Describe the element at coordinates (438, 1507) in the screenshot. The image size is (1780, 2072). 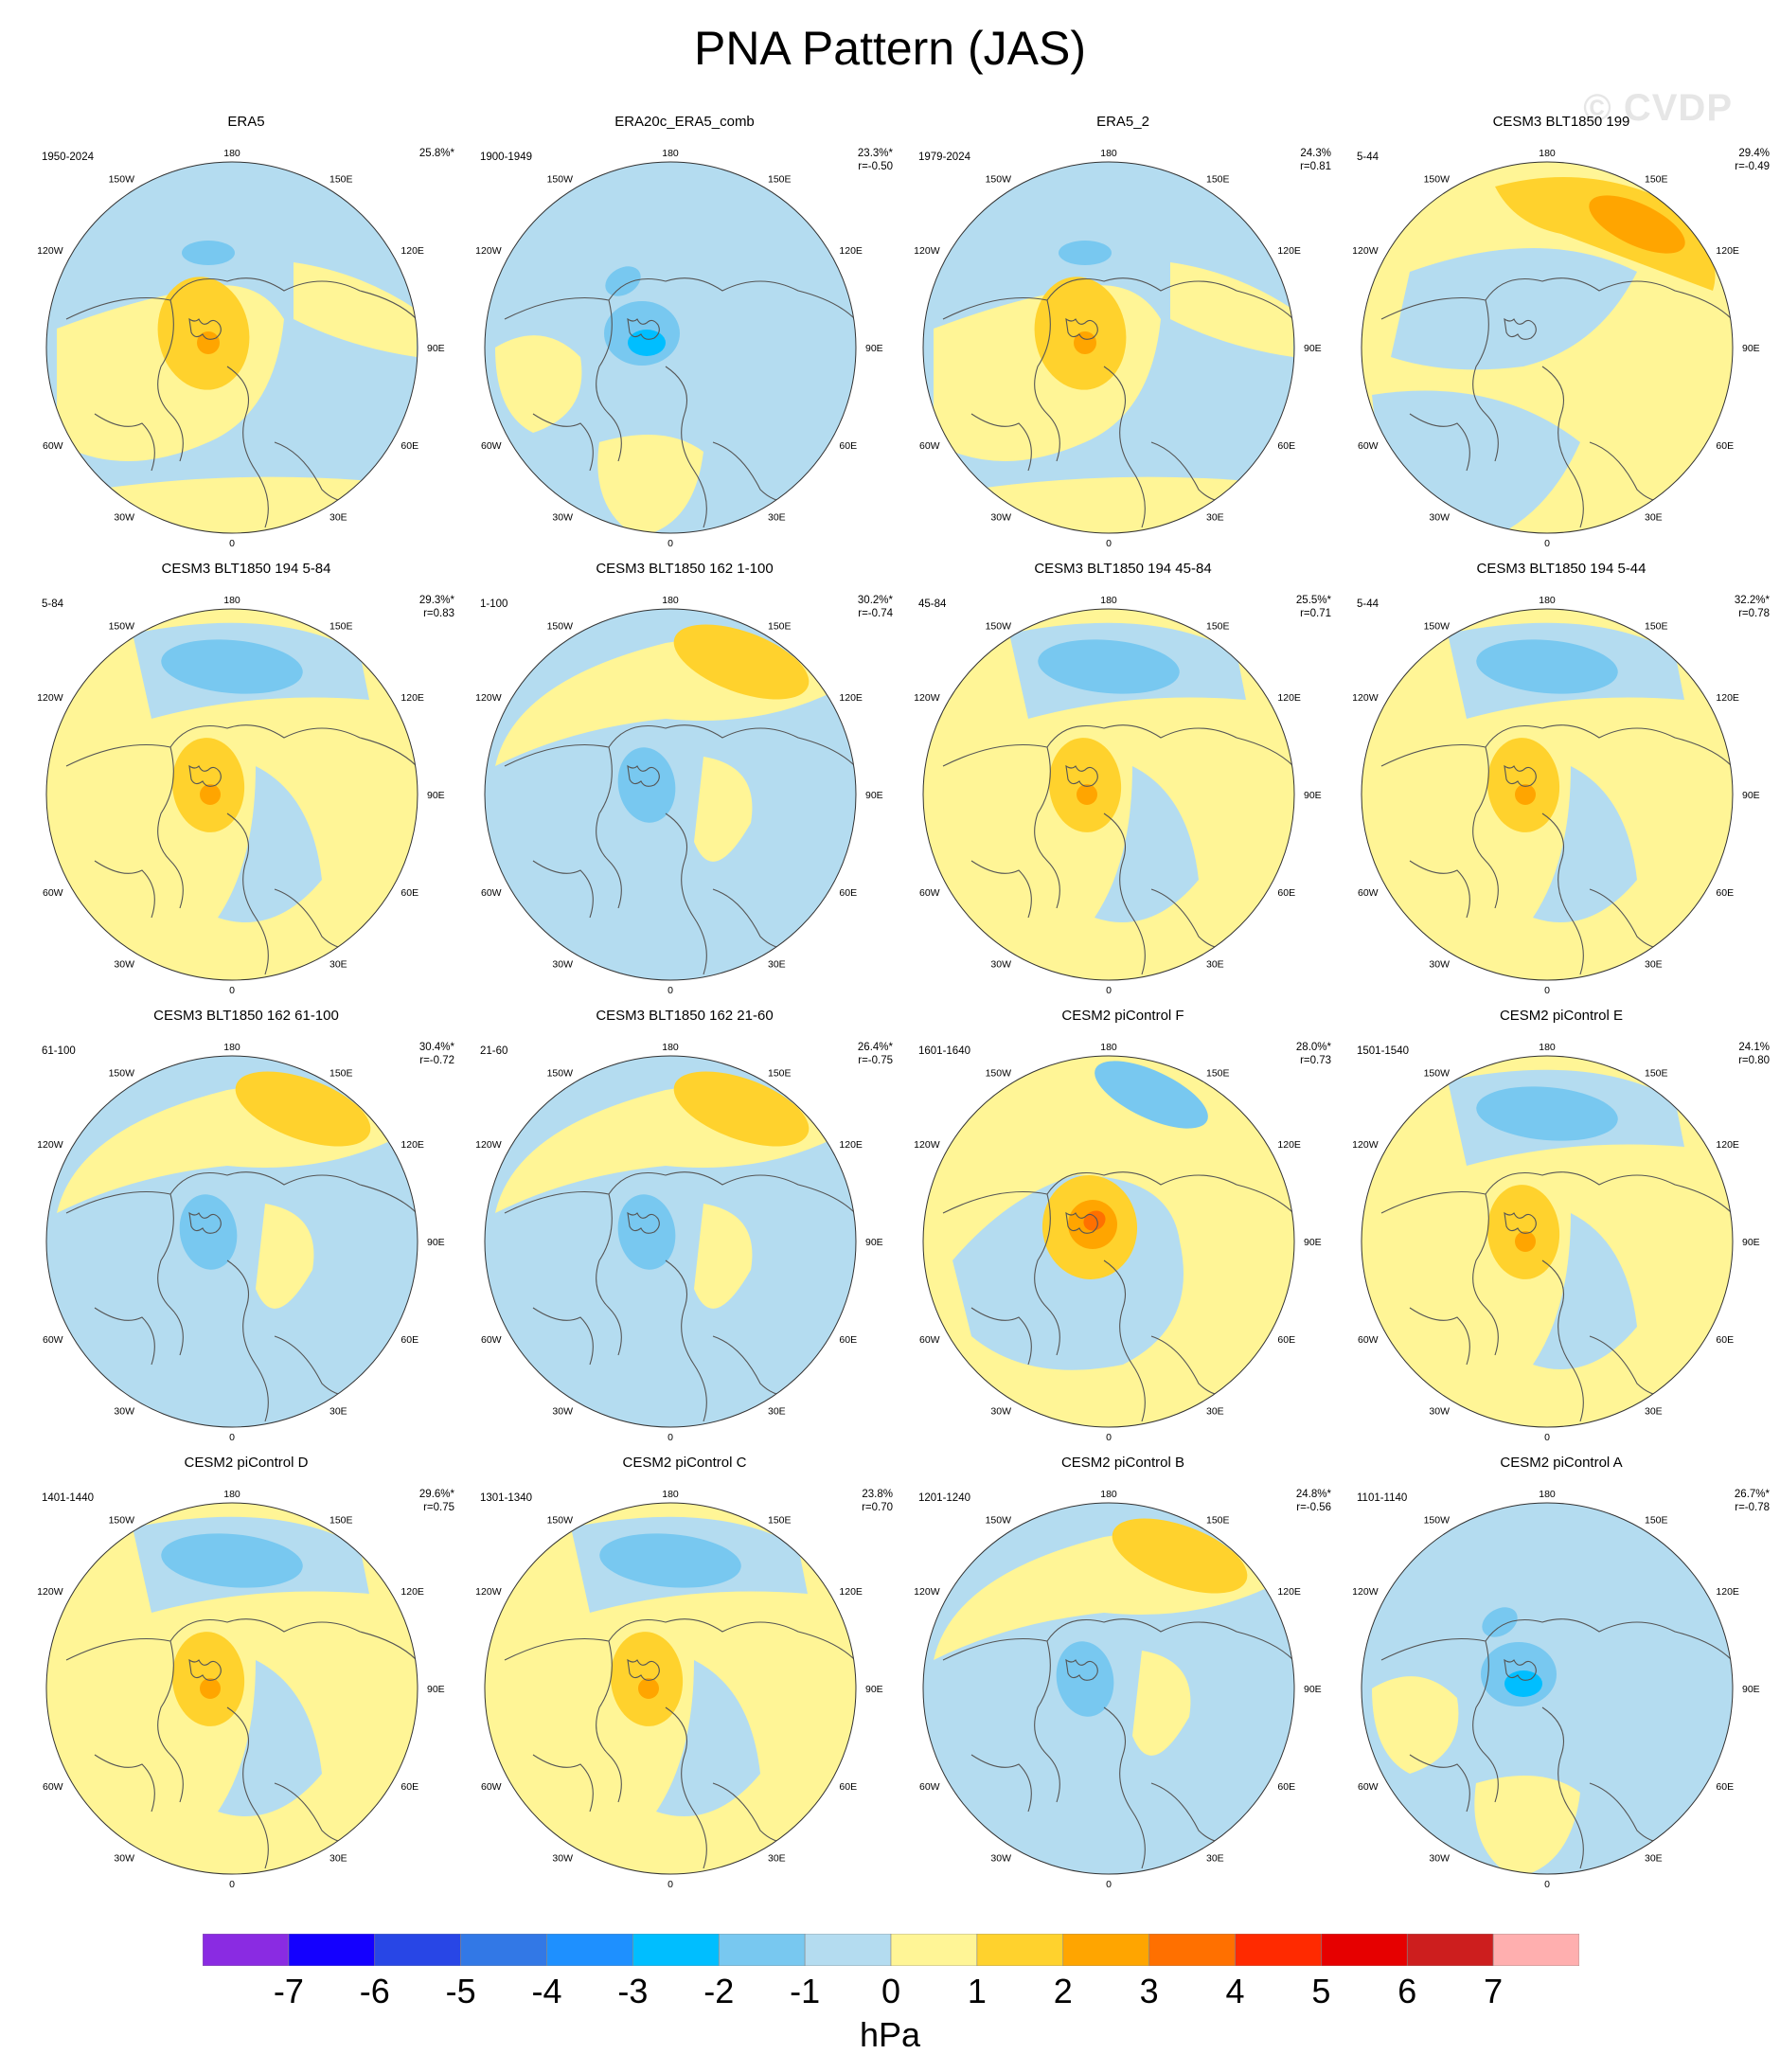
I see `panel-correlation: r=0.75` at that location.